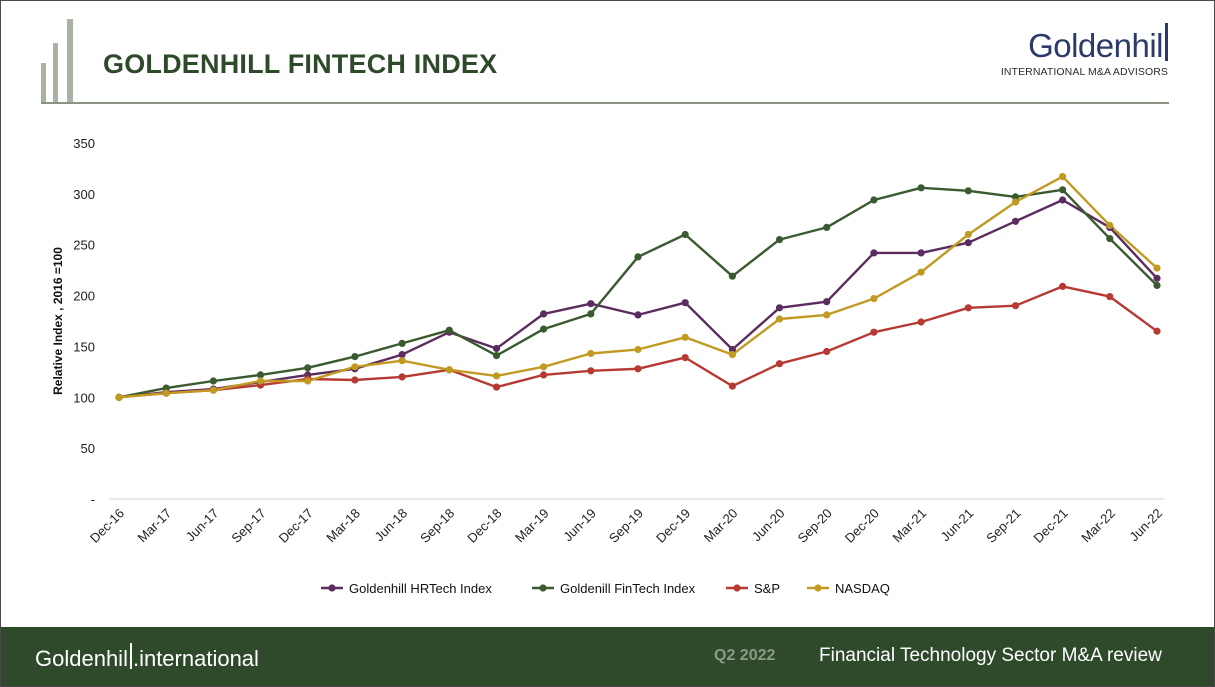  What do you see at coordinates (88, 448) in the screenshot?
I see `y-tick-label: 50` at bounding box center [88, 448].